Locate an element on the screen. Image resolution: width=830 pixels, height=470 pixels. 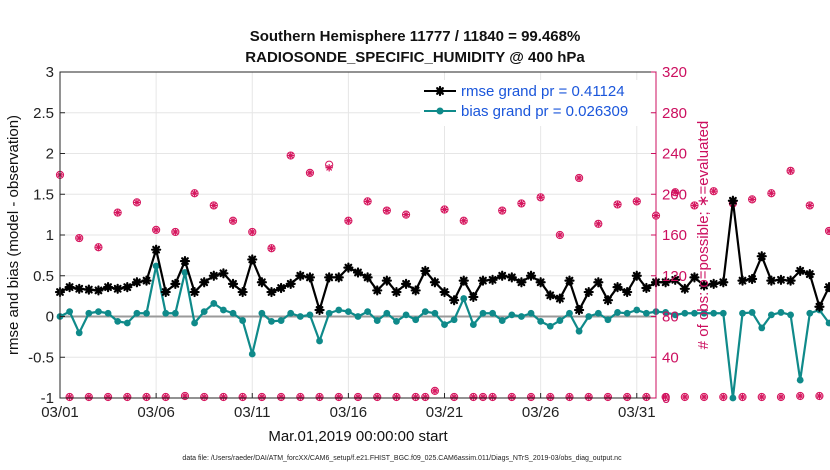
x-tick-label: 03/26 is located at coordinates (541, 412).